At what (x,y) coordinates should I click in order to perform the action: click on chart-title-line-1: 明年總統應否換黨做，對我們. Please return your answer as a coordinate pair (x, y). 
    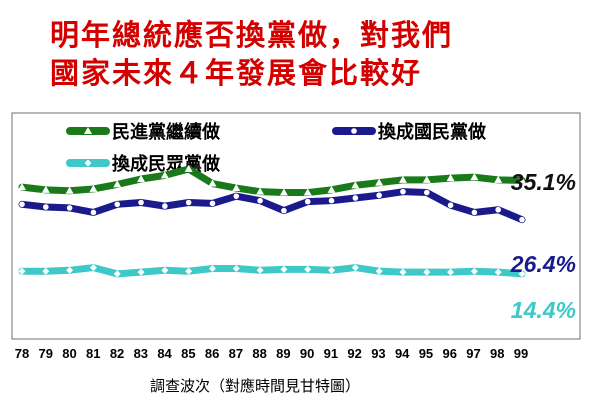
    Looking at the image, I should click on (251, 35).